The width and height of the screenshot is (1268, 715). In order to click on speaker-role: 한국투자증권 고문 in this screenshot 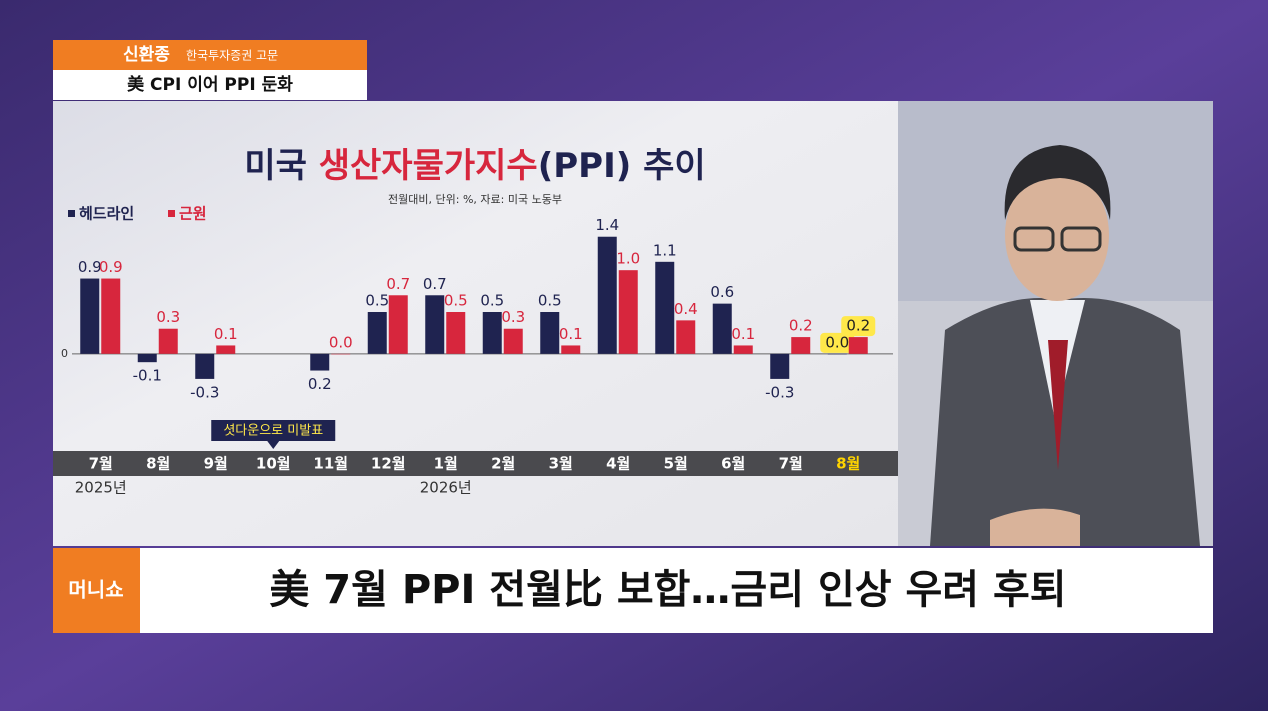, I will do `click(232, 56)`.